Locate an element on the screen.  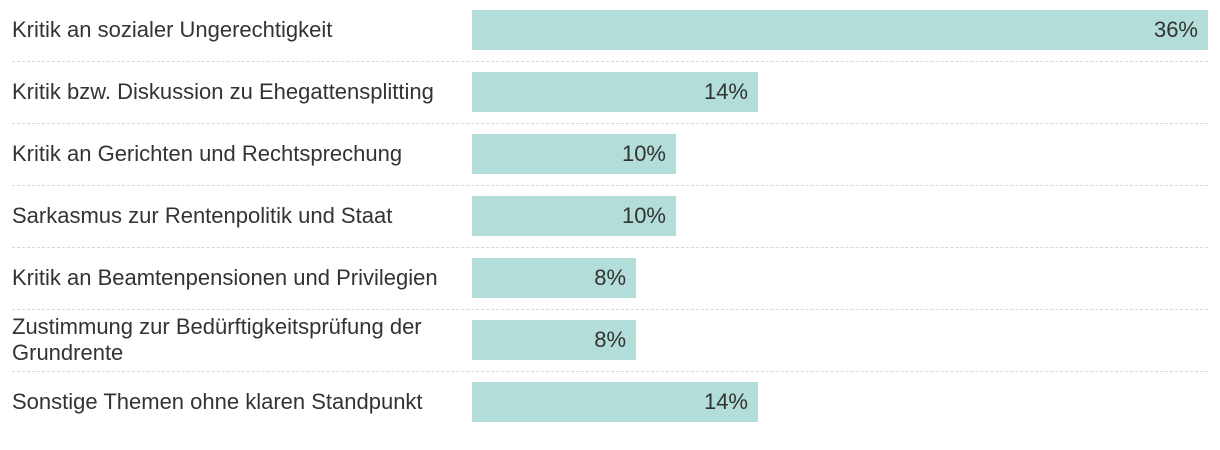
category-label: Kritik an Gerichten und Rechtsprechung is located at coordinates (207, 153).